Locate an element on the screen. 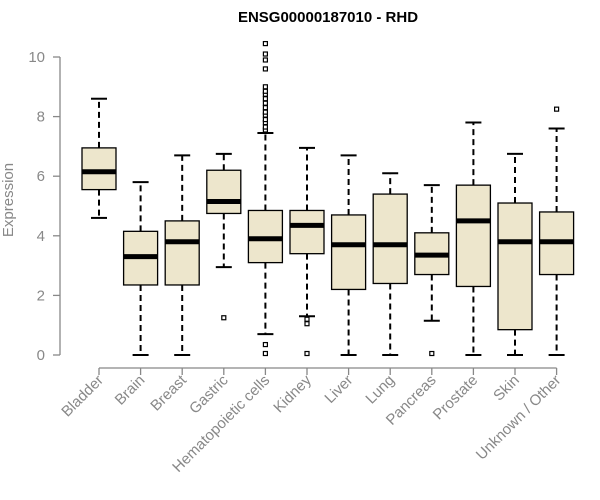 The width and height of the screenshot is (600, 500). box-group-skin is located at coordinates (515, 254).